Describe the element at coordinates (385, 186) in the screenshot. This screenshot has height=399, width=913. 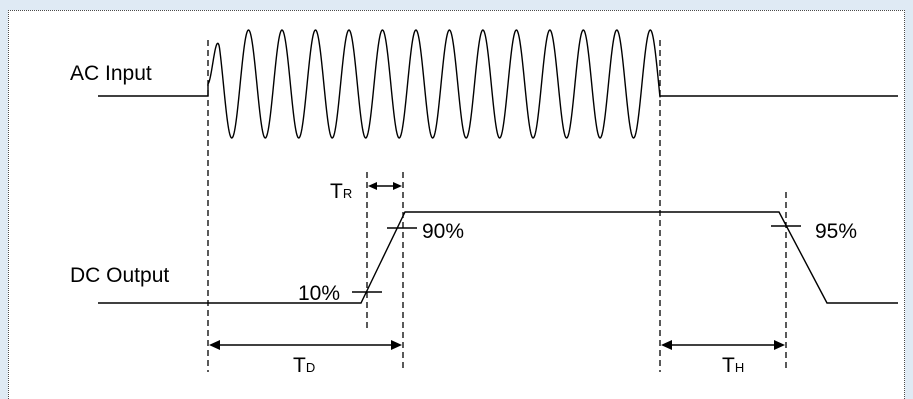
I see `rise-time-arrow` at that location.